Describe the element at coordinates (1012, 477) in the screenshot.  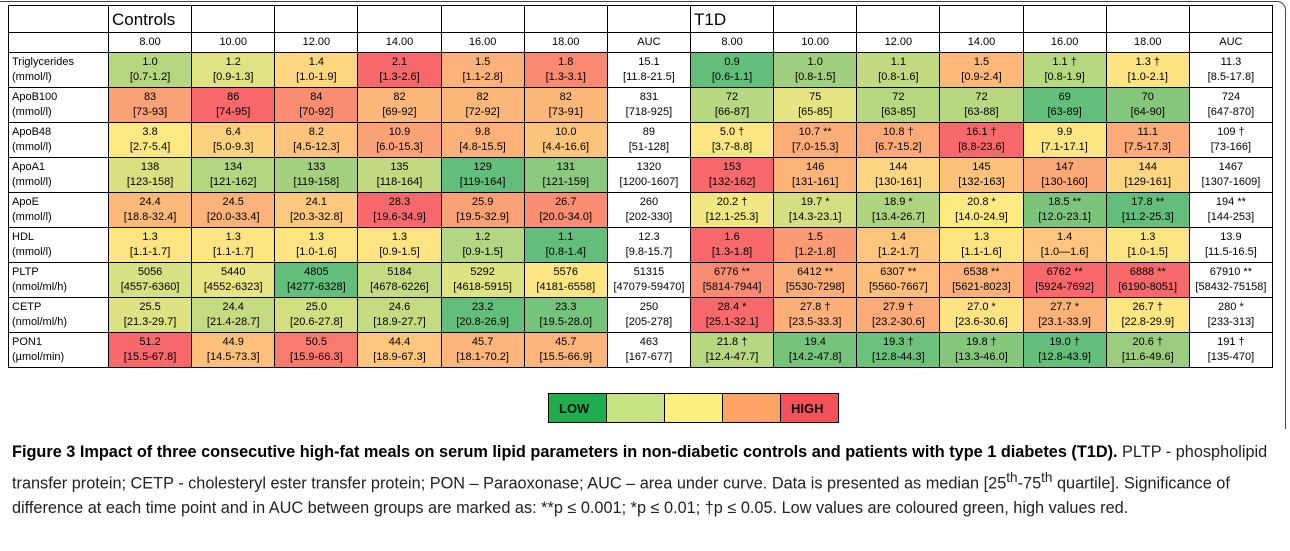
I see `caption-superscript: th` at that location.